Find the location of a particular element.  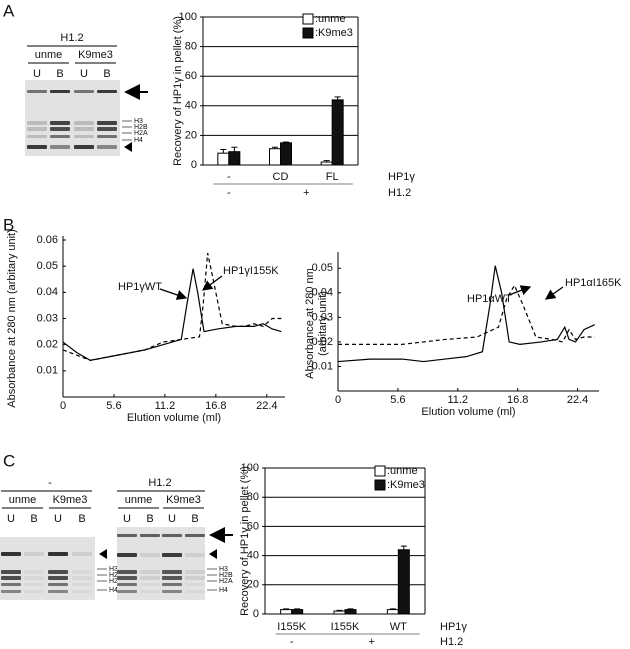

annotation: HP1γI155K is located at coordinates (251, 271).